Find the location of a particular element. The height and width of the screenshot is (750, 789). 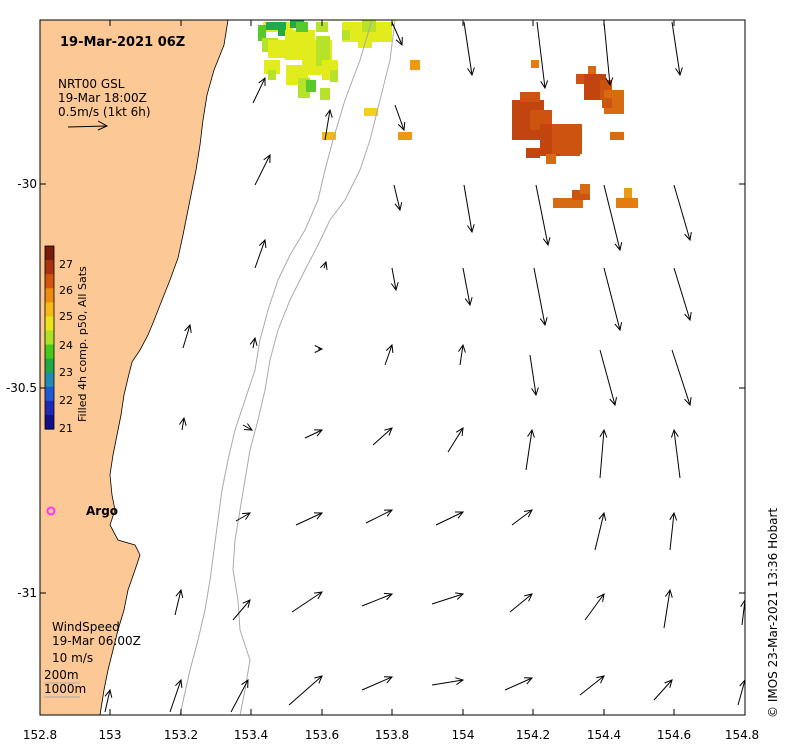

argo-marker is located at coordinates (51, 511).